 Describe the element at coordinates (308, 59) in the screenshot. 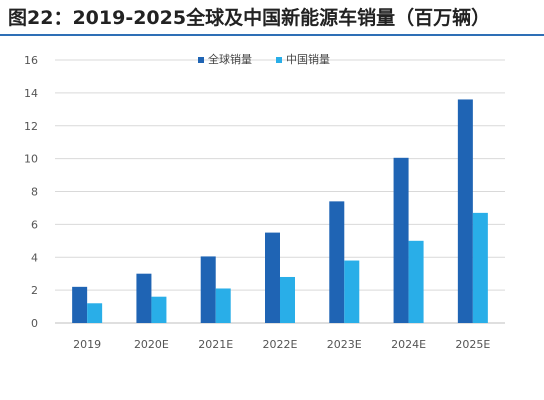

I see `legend-label-china: 中国销量` at that location.